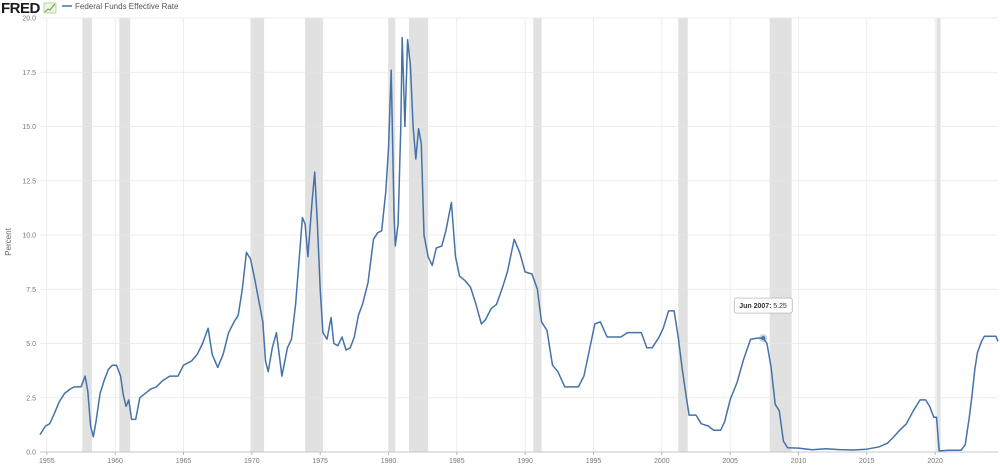 This screenshot has height=469, width=1000. What do you see at coordinates (594, 461) in the screenshot?
I see `x-tick-label: 1995` at bounding box center [594, 461].